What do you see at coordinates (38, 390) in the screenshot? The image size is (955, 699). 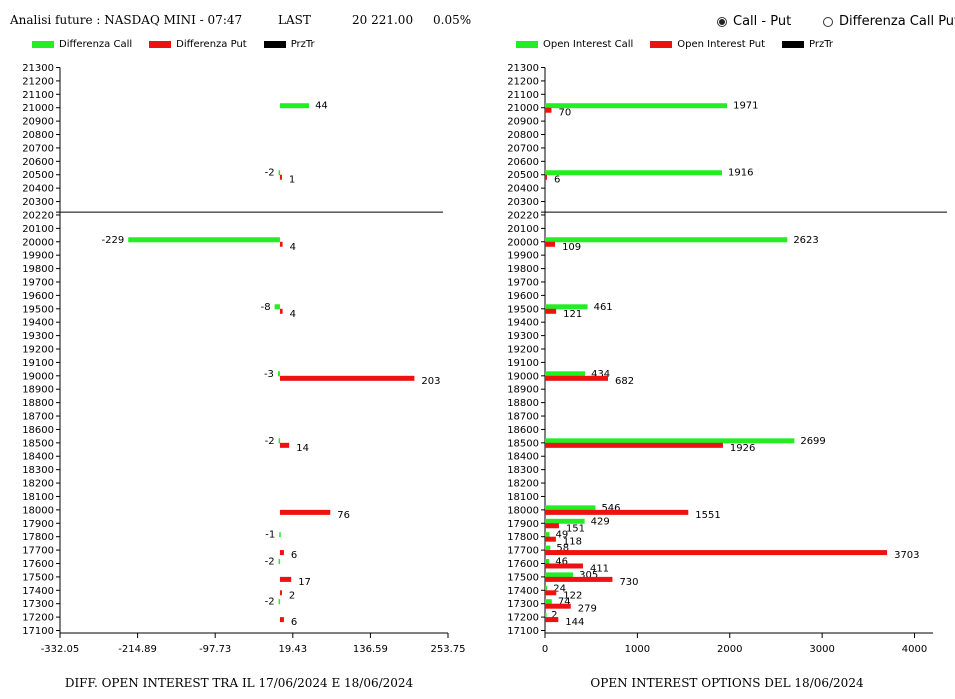 I see `left-y-tick-label: 18900` at bounding box center [38, 390].